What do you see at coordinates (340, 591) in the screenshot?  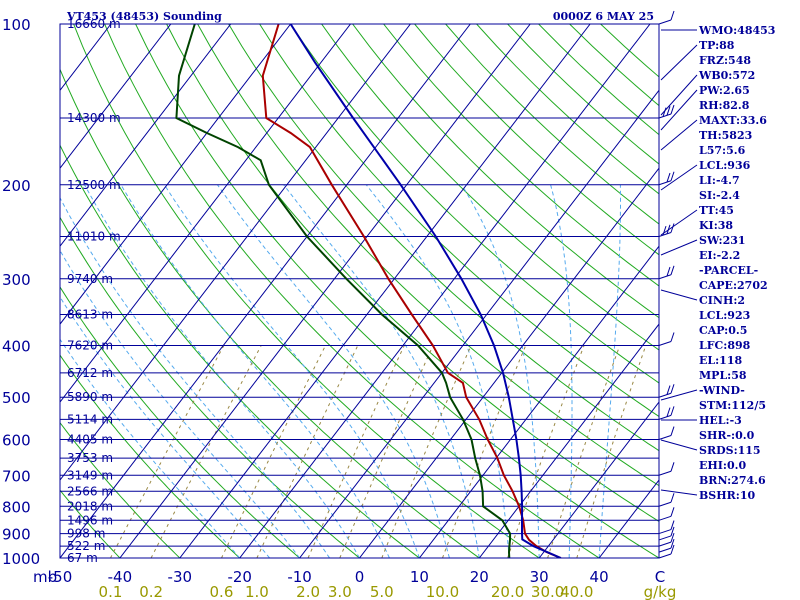 I see `mixing-ratio-tick-label: 3.0` at bounding box center [340, 591].